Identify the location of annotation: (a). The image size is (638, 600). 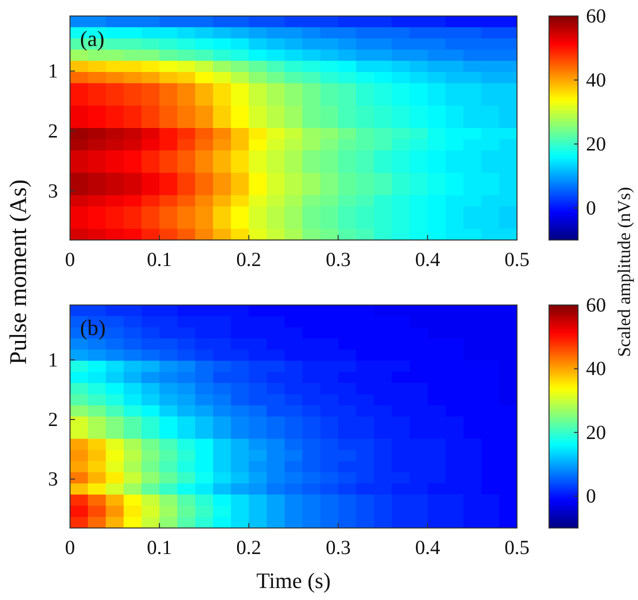
(92, 38).